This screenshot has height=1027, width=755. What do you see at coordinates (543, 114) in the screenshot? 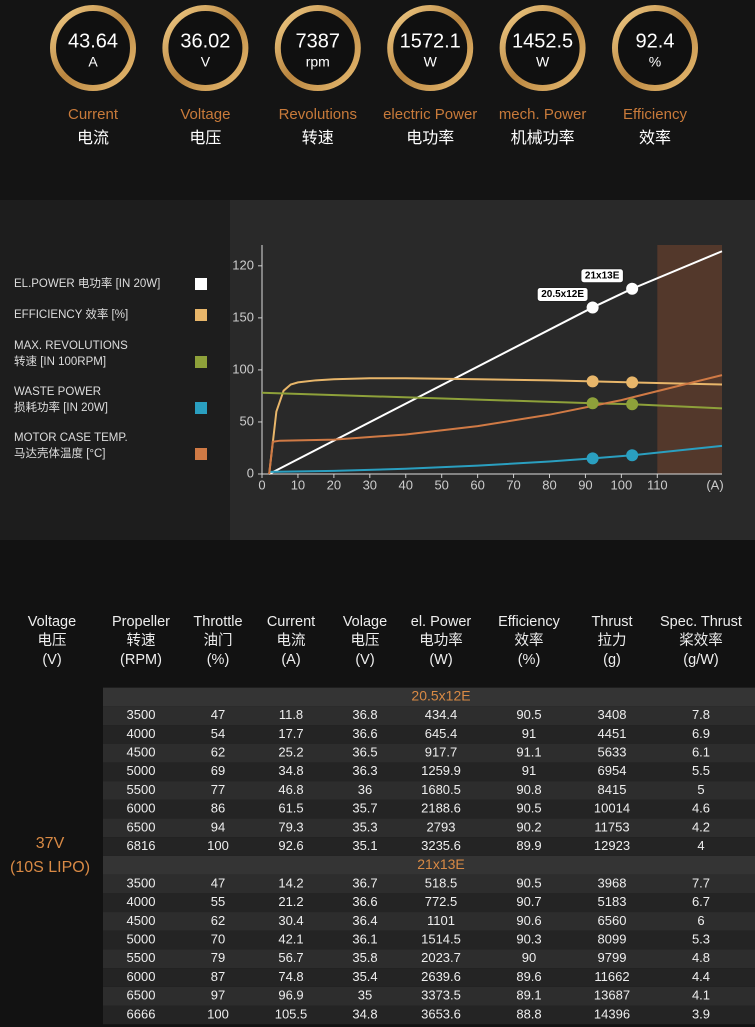
I see `stat-label: mech. Power` at bounding box center [543, 114].